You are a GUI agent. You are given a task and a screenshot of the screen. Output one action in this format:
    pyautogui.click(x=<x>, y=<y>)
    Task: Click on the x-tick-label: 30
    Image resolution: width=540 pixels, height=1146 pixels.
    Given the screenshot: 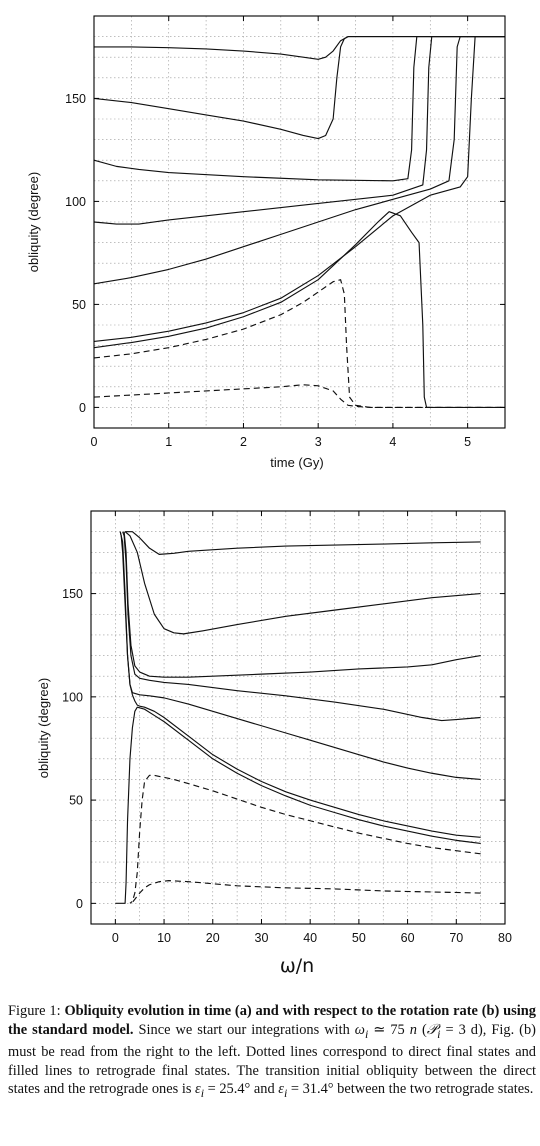 What is the action you would take?
    pyautogui.click(x=262, y=938)
    